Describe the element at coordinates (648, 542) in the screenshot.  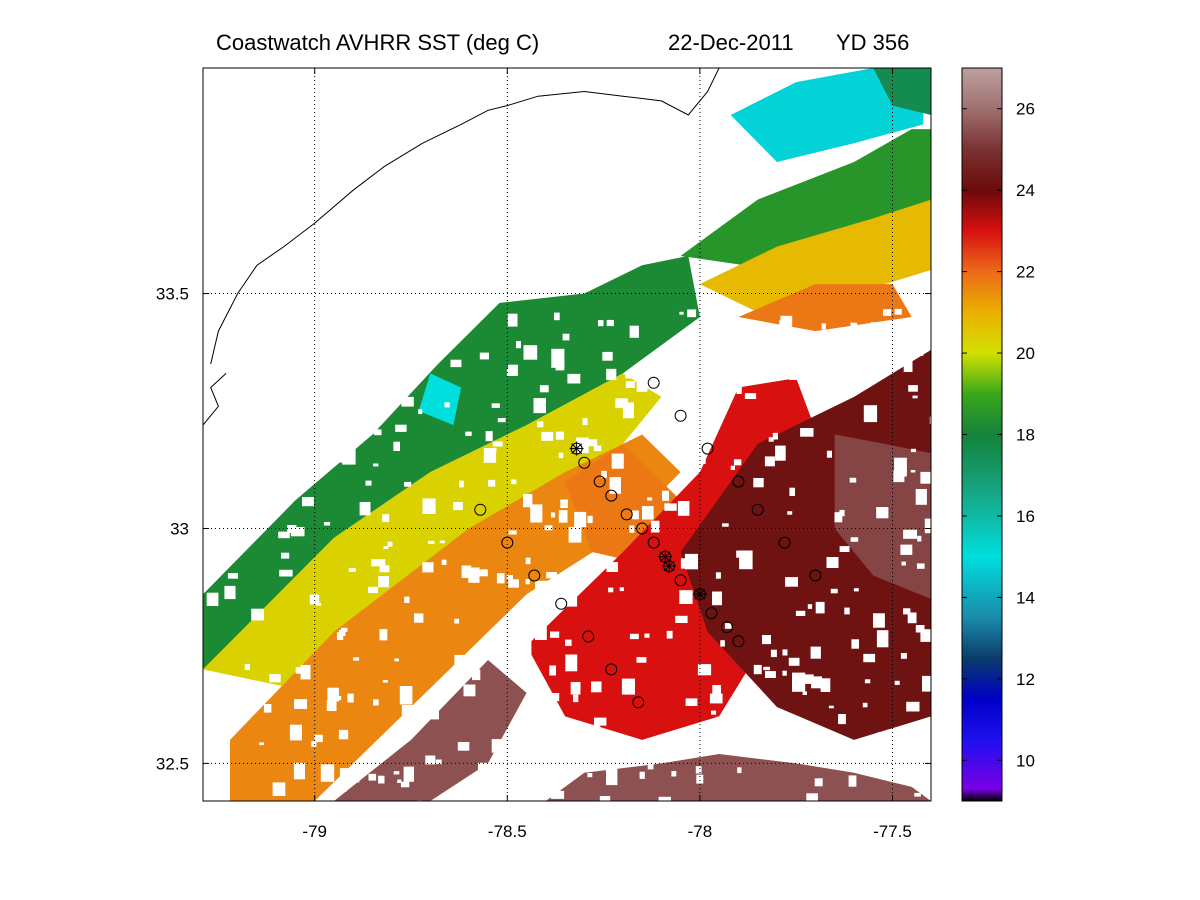
I see `station-markers` at that location.